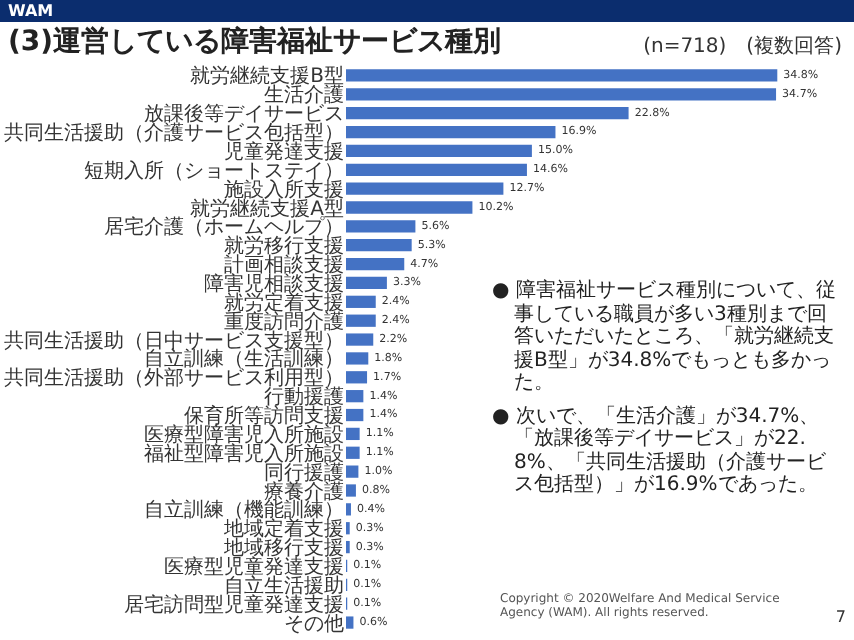  I want to click on text: WAM, so click(427, 11).